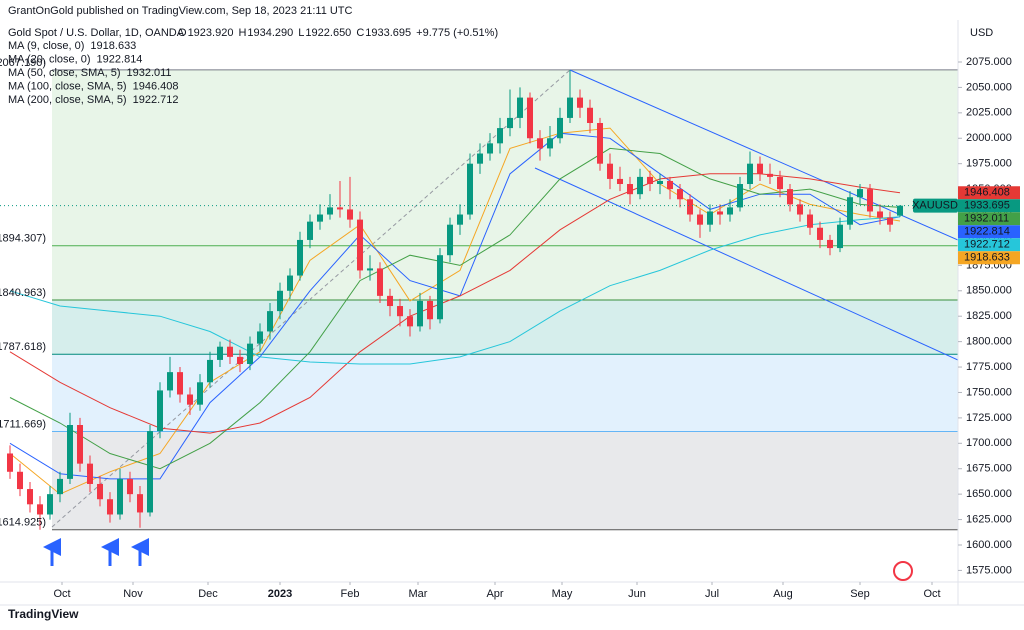  I want to click on y-tick-label: 2050.000, so click(989, 87).